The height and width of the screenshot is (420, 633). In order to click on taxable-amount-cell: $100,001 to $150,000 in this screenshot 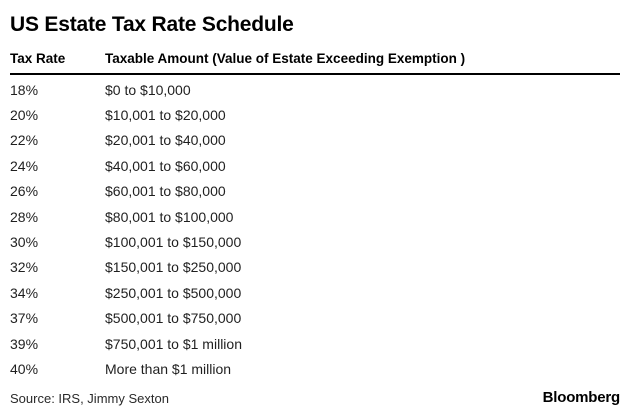, I will do `click(173, 242)`.